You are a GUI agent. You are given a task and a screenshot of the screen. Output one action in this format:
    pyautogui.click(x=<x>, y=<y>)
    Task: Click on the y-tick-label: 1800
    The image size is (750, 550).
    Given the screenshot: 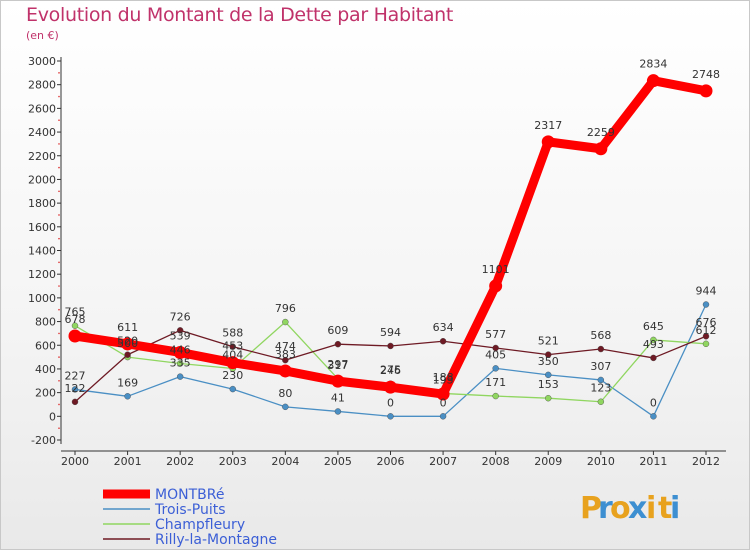 What is the action you would take?
    pyautogui.click(x=42, y=203)
    